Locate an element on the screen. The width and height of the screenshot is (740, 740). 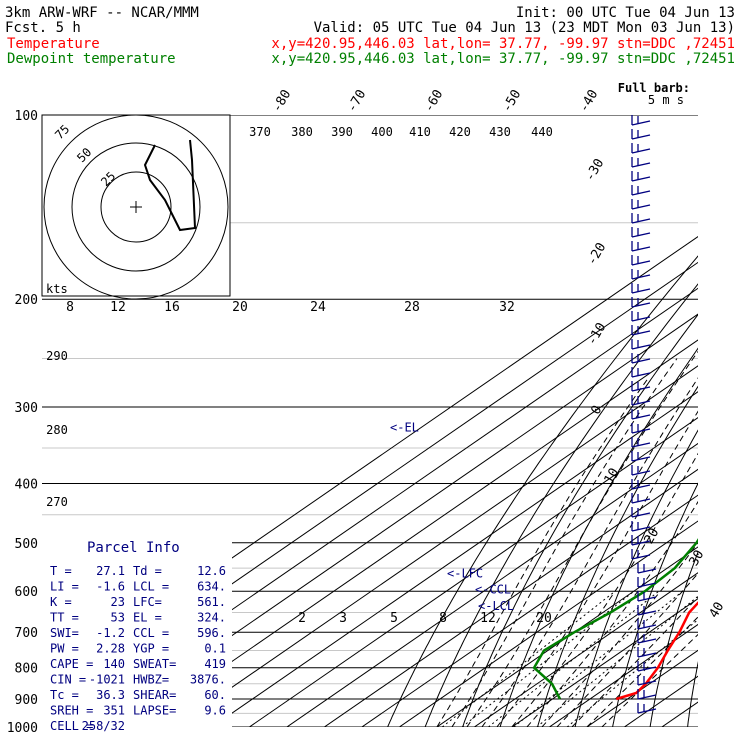
theta-label-410: 410 is located at coordinates (420, 132).